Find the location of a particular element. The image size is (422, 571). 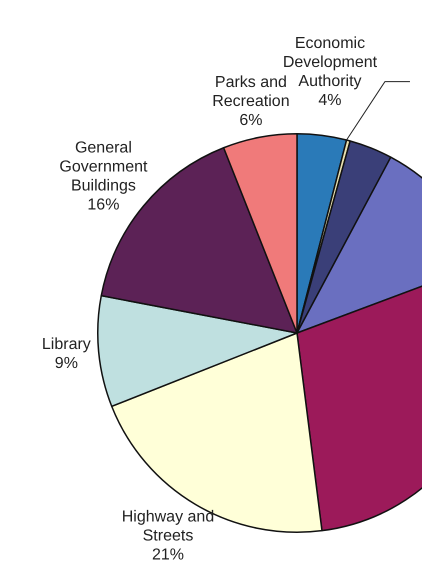

slice-label: Library is located at coordinates (66, 345).